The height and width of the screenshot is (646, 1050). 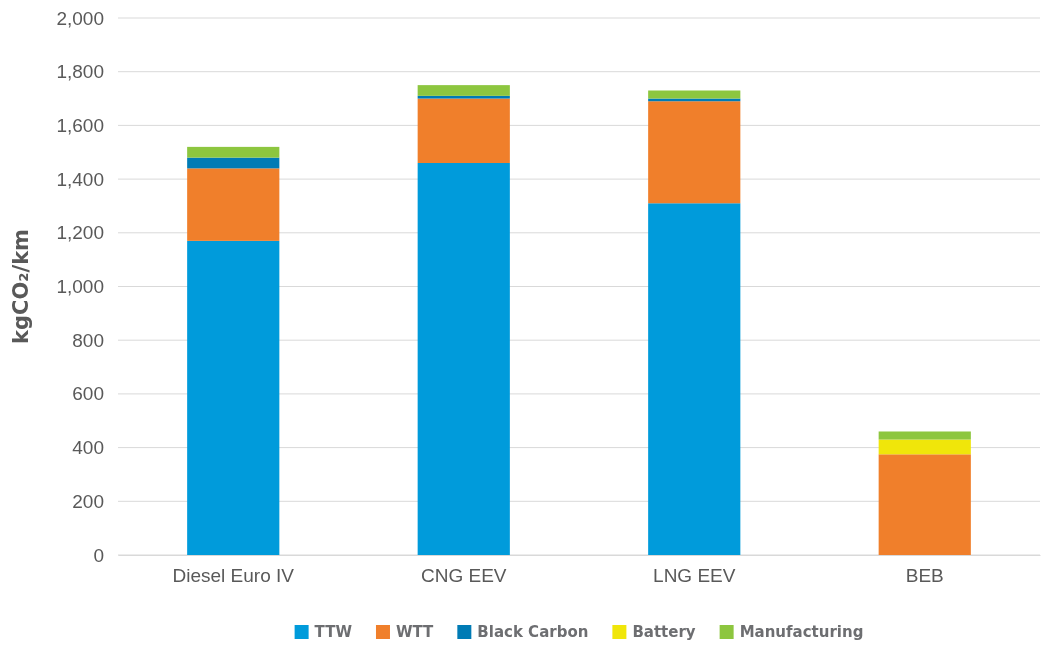 What do you see at coordinates (233, 576) in the screenshot?
I see `x-tick-label: Diesel Euro IV` at bounding box center [233, 576].